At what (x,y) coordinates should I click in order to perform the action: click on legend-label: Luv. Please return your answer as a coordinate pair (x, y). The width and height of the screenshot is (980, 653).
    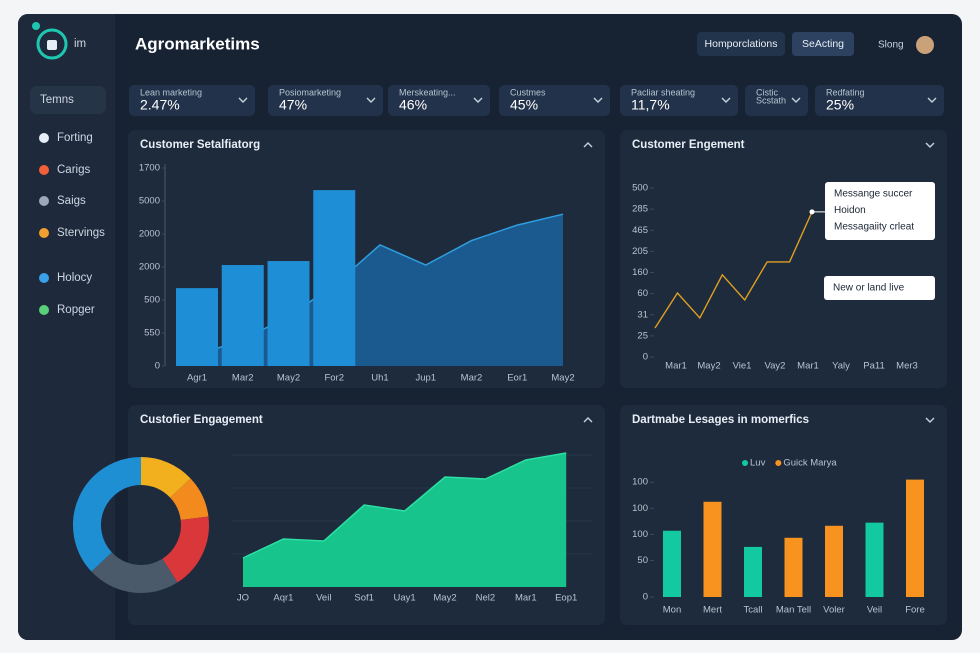
    Looking at the image, I should click on (758, 463).